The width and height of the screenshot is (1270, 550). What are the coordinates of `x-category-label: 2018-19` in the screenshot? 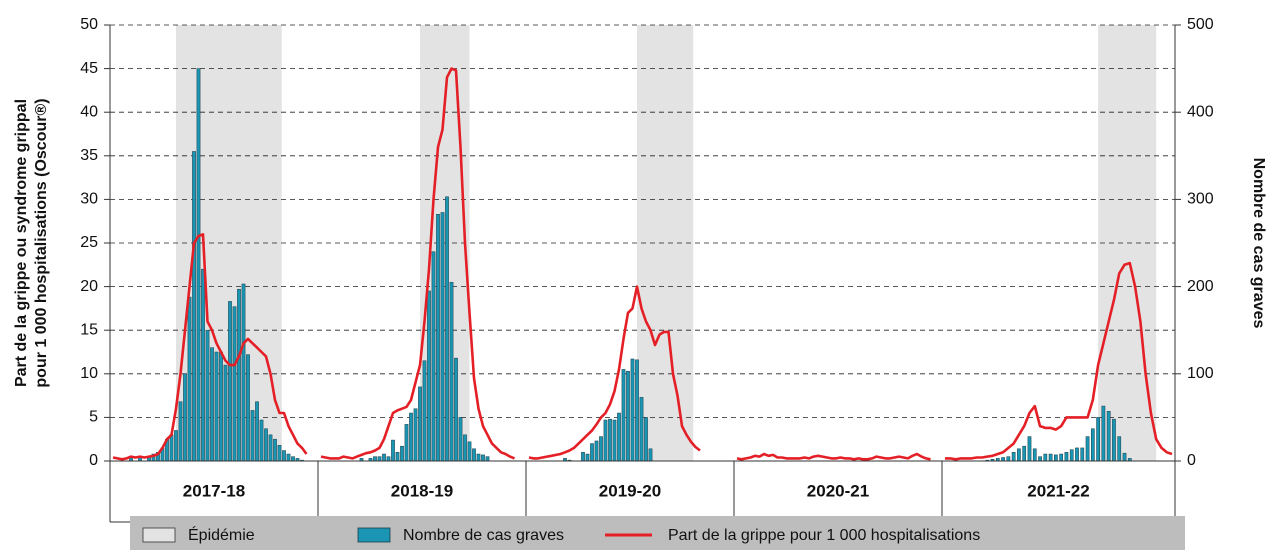 It's located at (422, 490).